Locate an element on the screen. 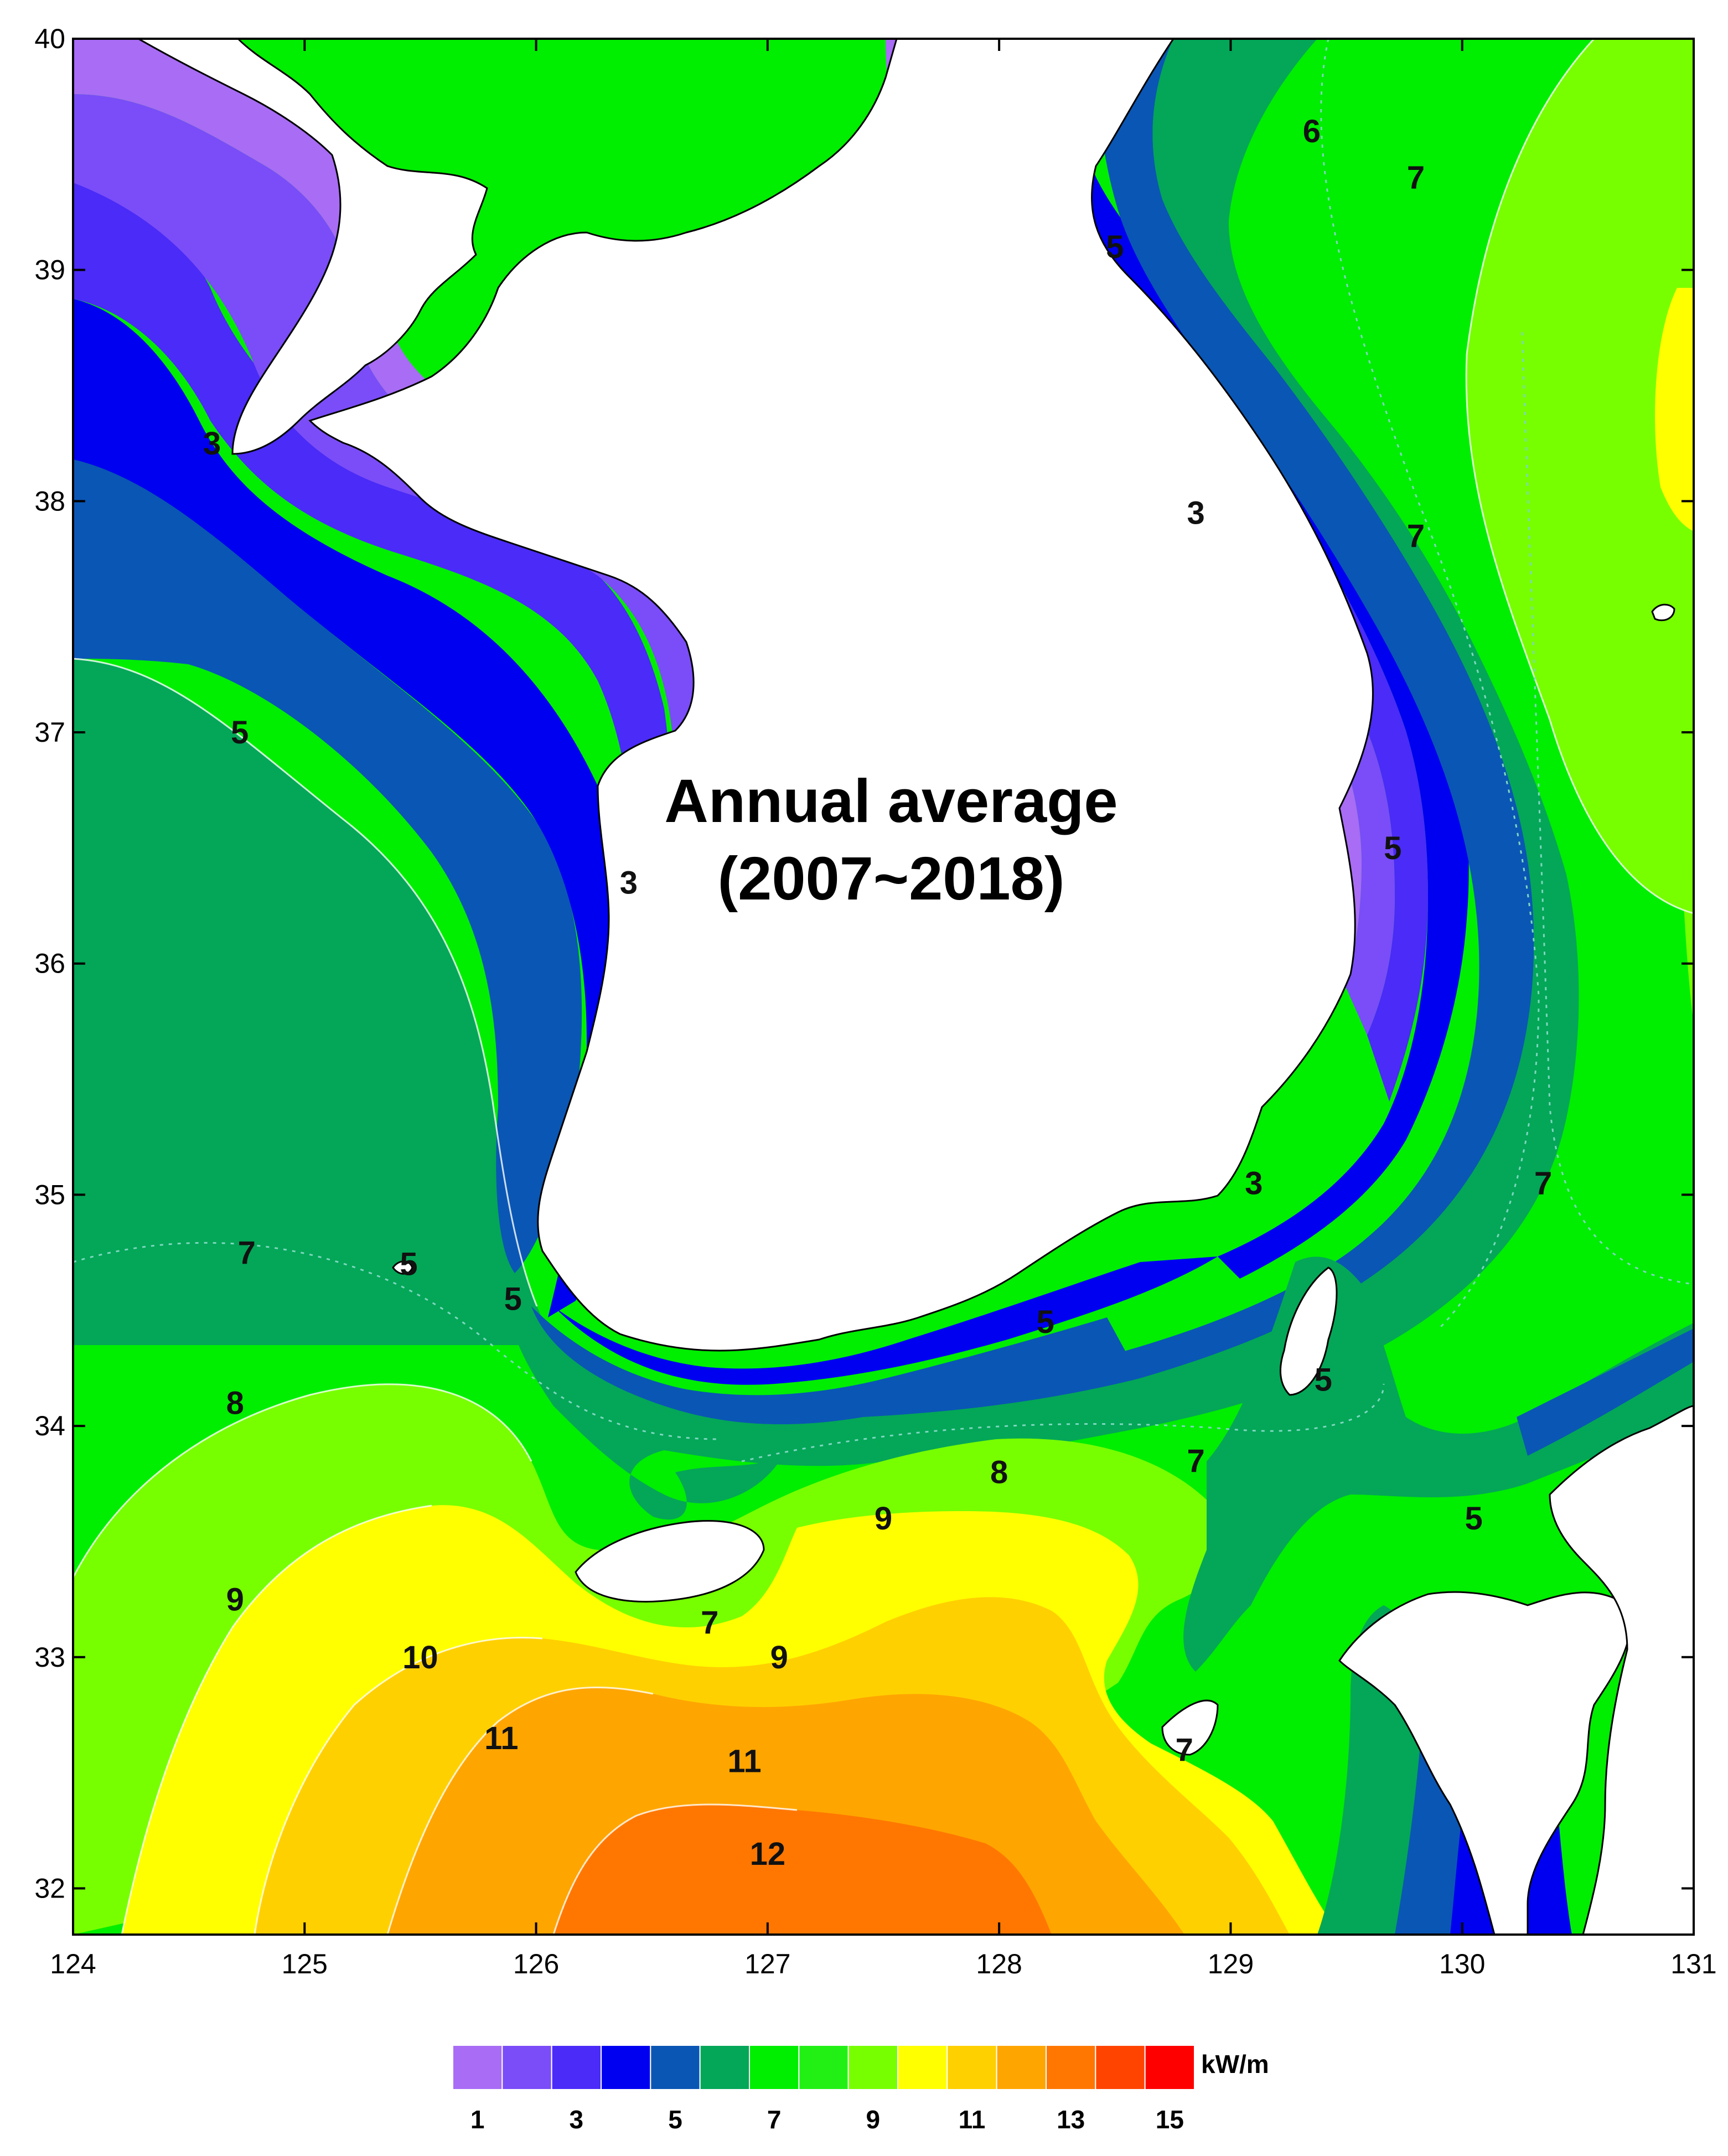  y-tick-label: 36 is located at coordinates (50, 963).